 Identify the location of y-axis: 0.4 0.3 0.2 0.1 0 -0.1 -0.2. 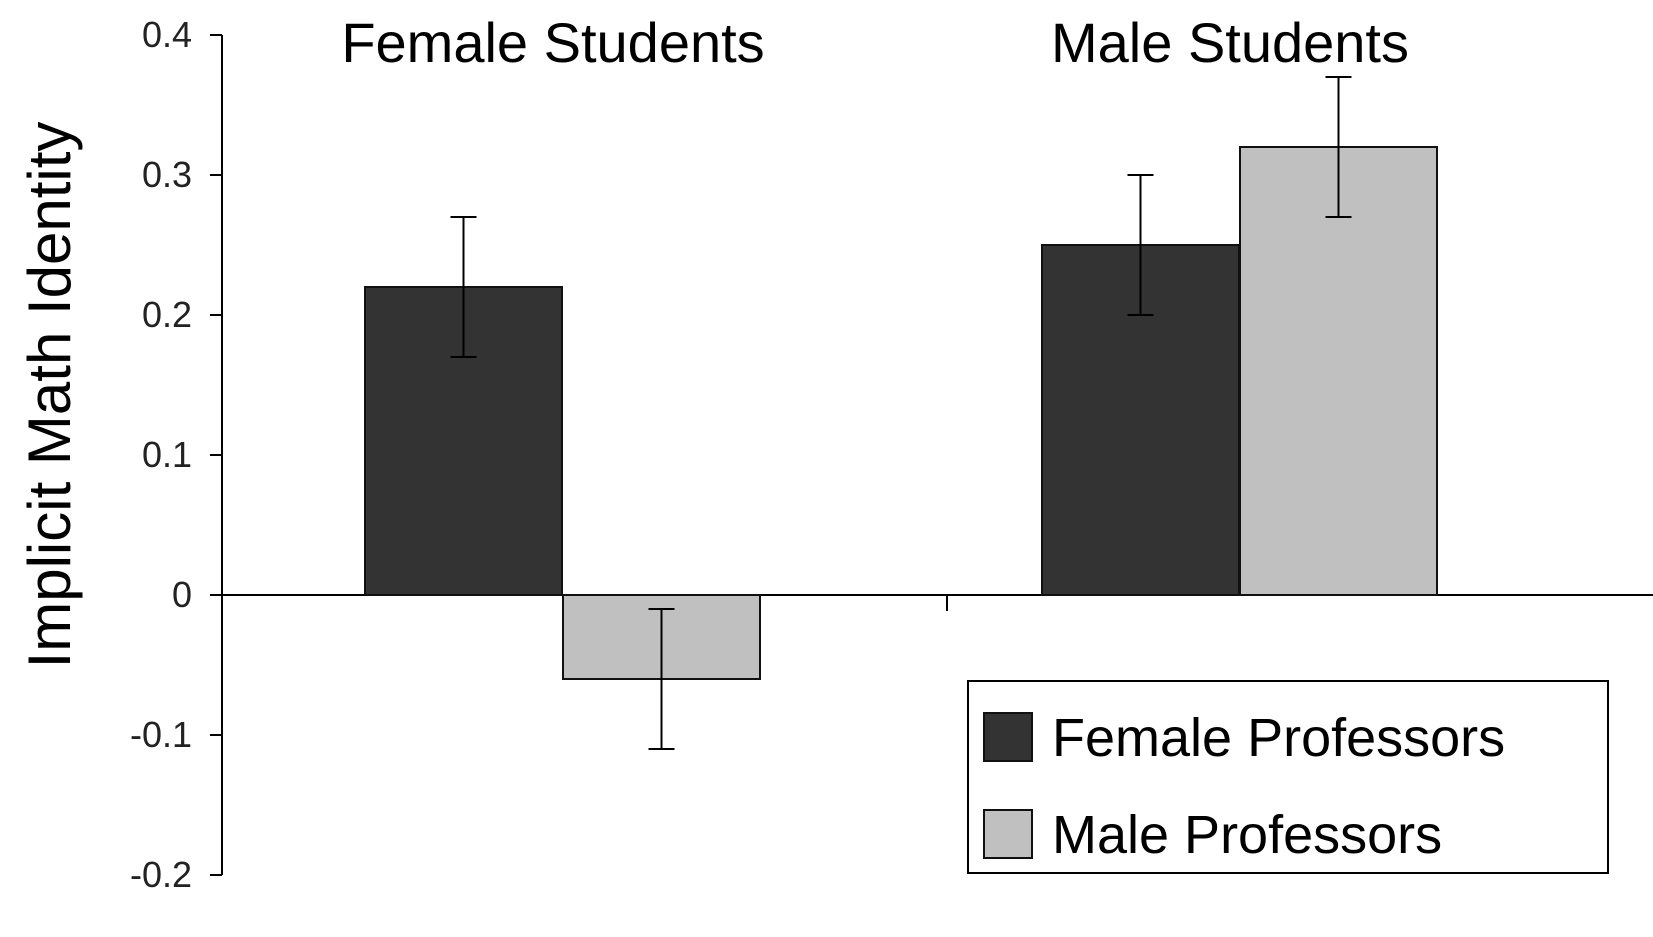
(176, 454).